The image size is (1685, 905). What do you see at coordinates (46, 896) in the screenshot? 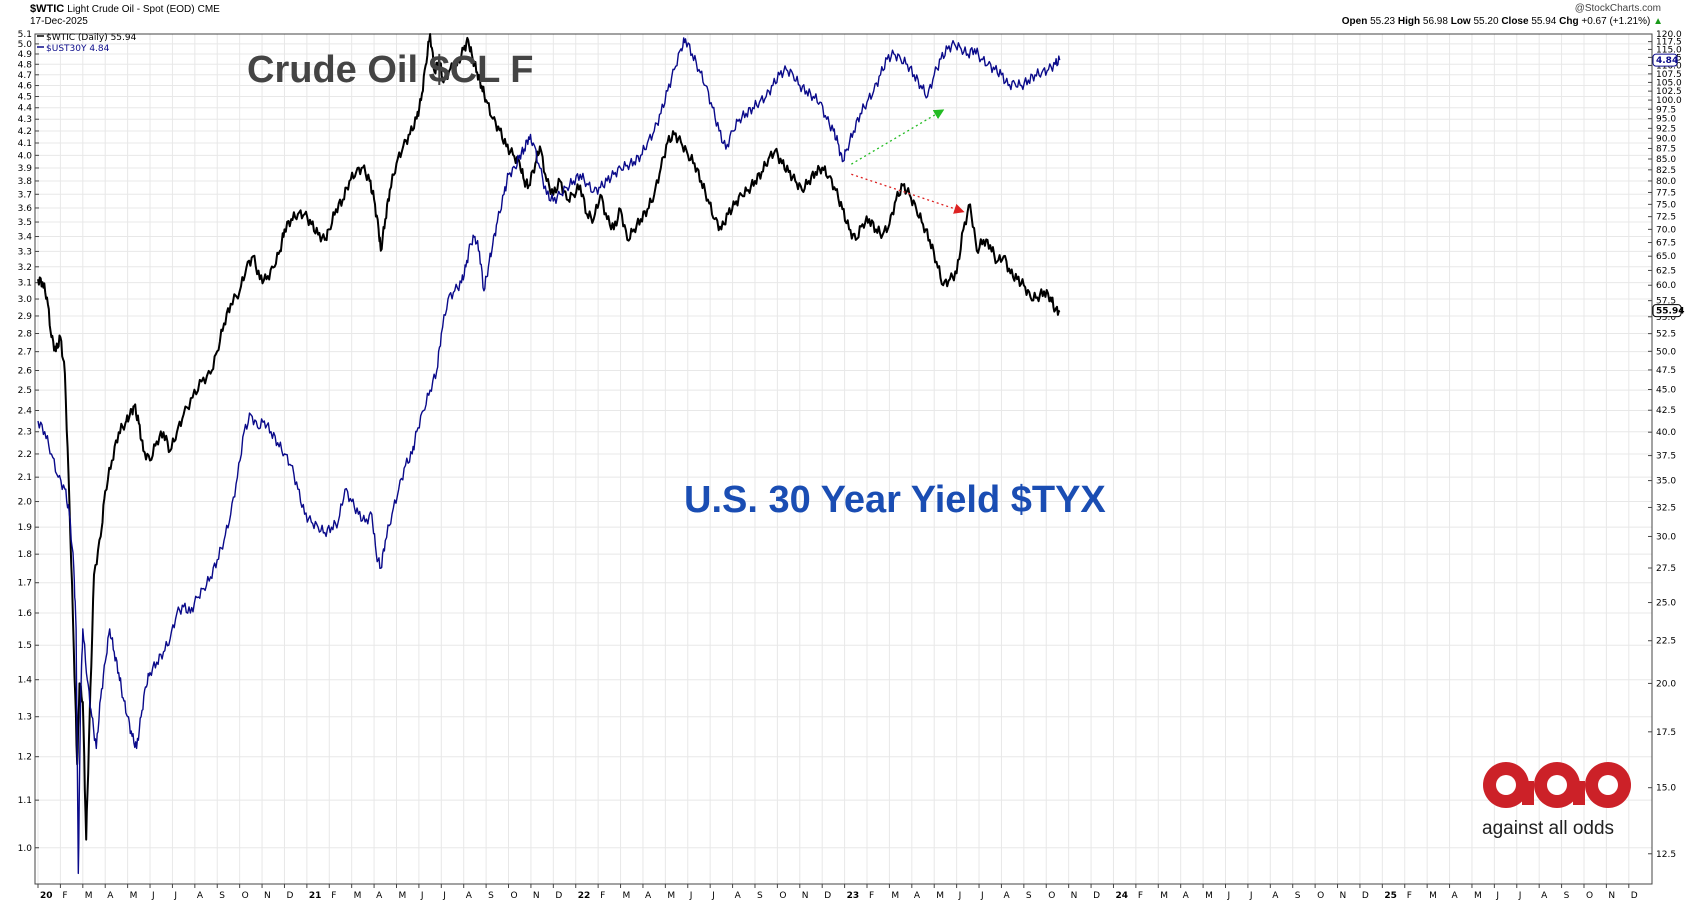
I see `x-tick-label: 20` at bounding box center [46, 896].